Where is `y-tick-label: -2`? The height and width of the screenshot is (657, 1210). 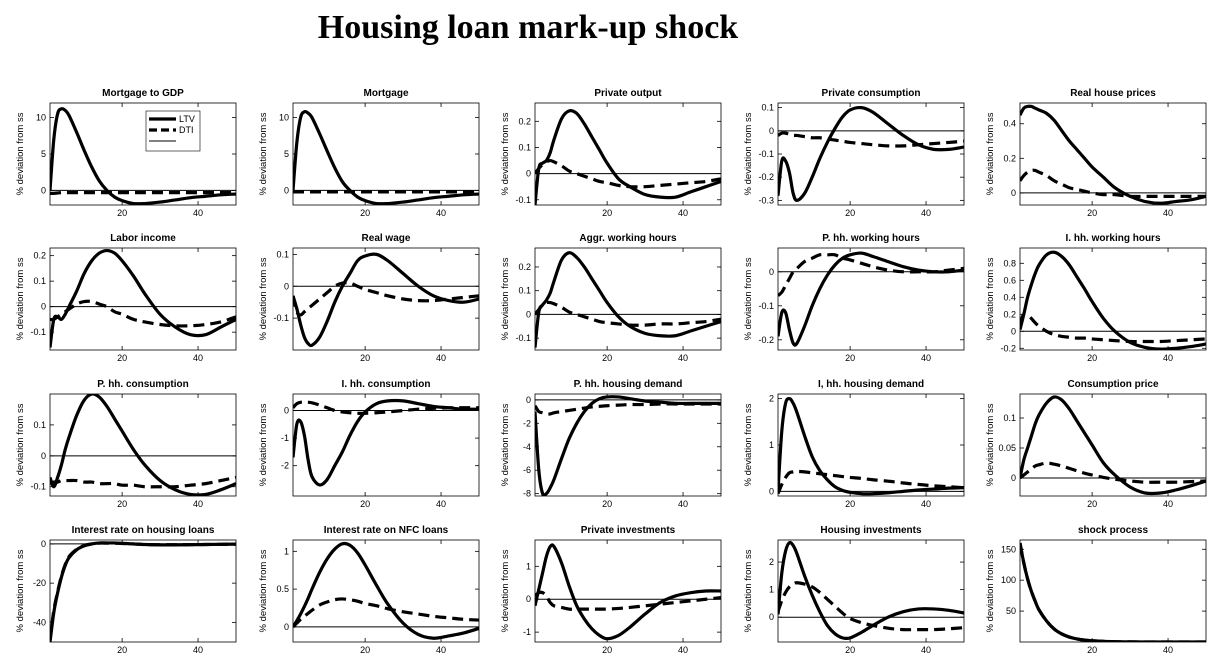
y-tick-label: -2 is located at coordinates (527, 423).